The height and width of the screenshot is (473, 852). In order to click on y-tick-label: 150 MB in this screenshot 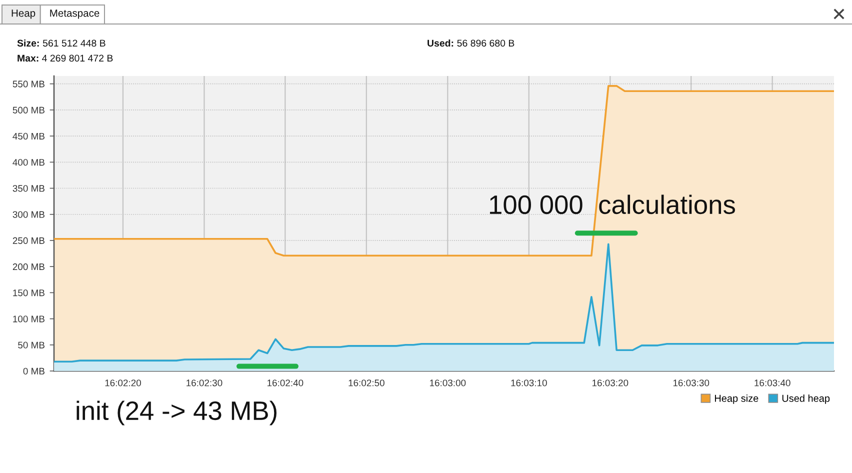, I will do `click(28, 293)`.